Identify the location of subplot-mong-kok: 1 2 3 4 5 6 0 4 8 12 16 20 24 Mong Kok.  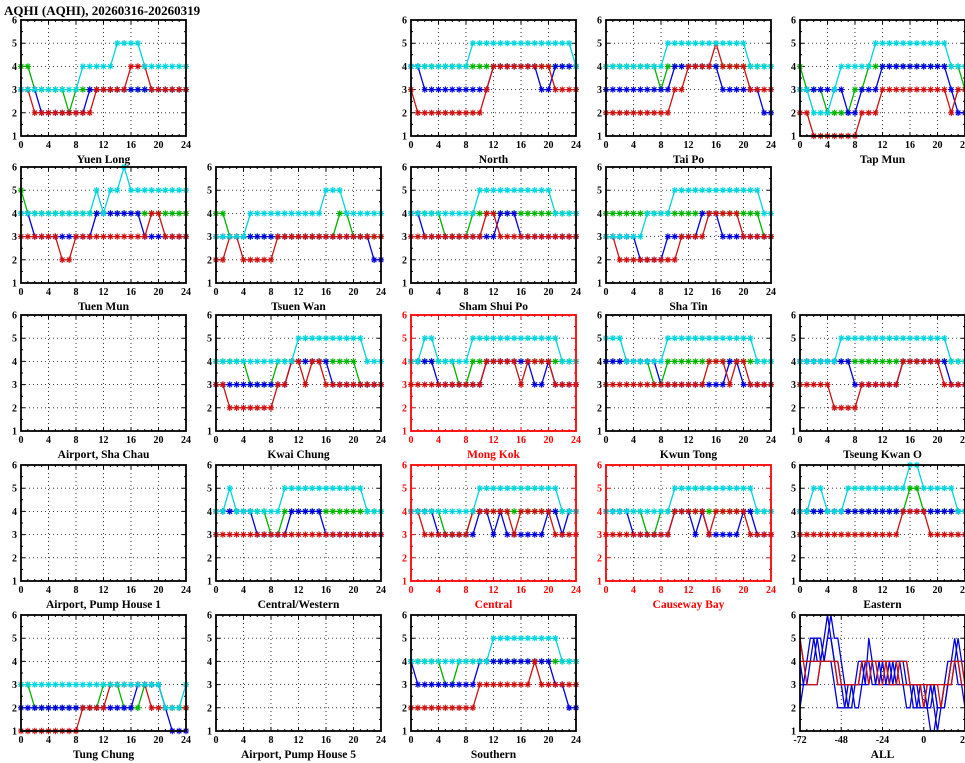
(487, 384).